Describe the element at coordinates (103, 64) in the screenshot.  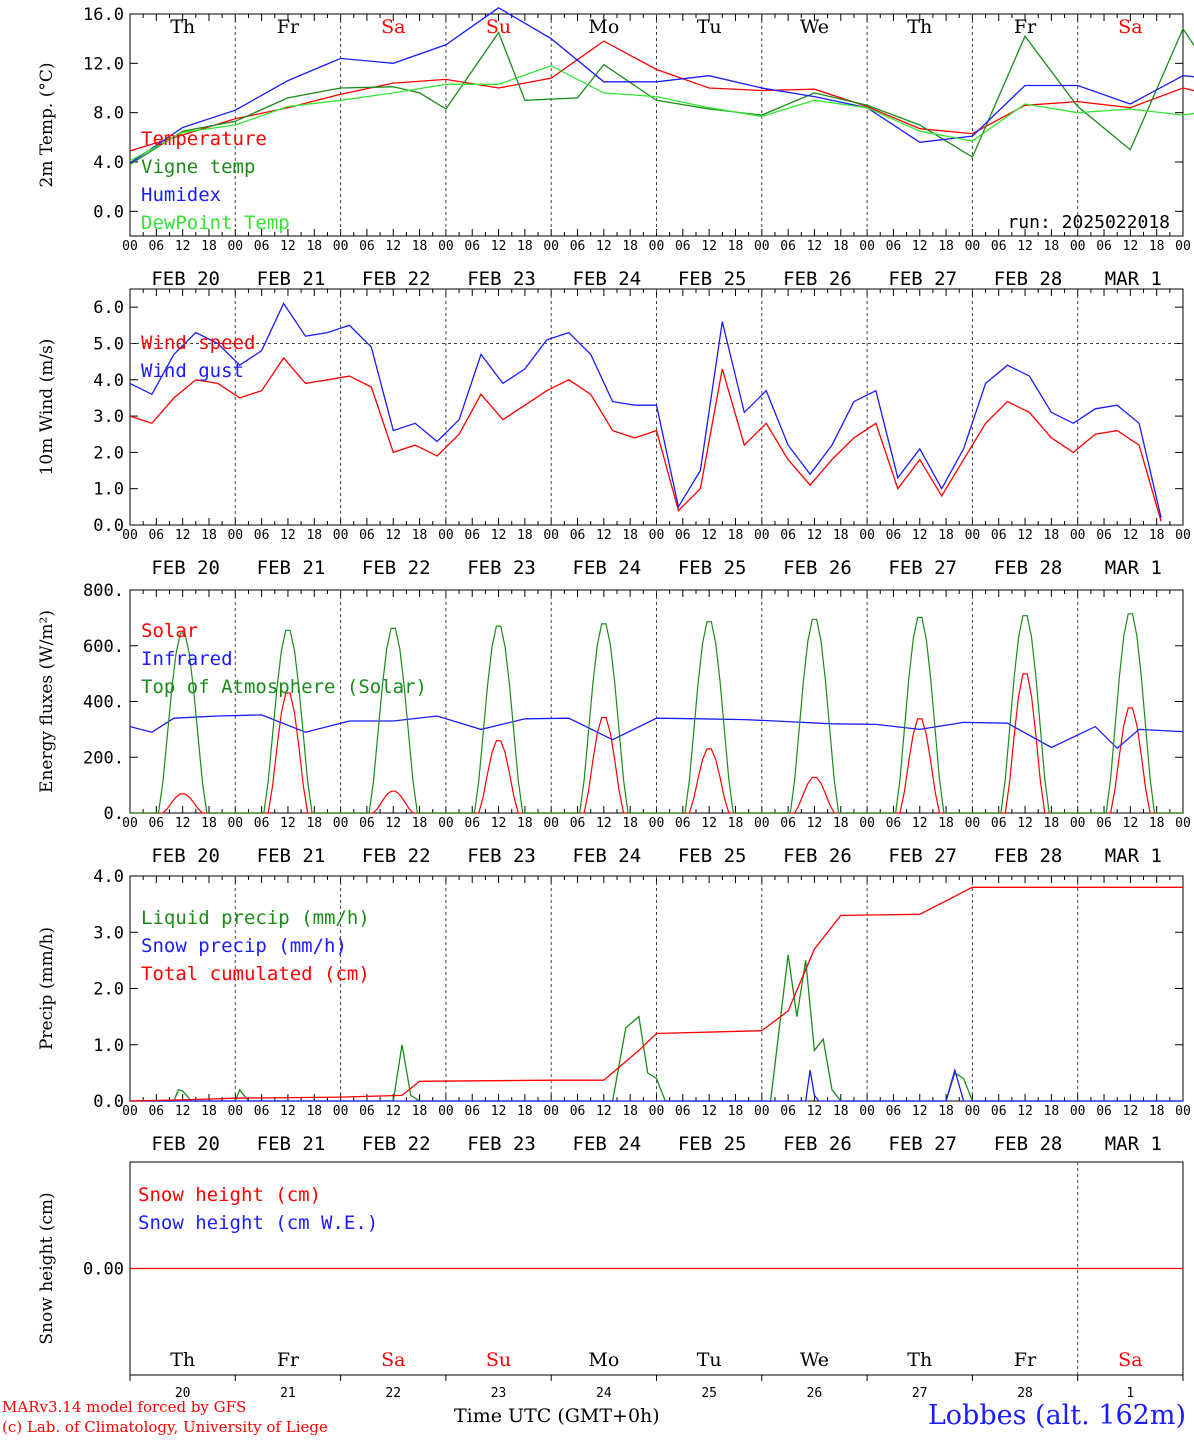
I see `y-tick-label: 12.0` at that location.